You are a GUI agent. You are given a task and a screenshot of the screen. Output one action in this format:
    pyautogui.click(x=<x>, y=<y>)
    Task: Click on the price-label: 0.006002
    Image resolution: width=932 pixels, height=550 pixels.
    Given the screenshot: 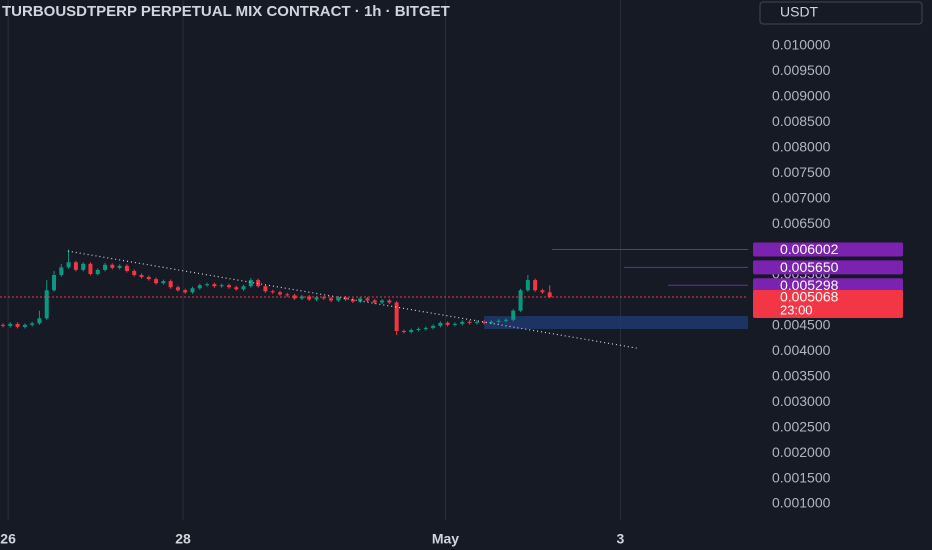 What is the action you would take?
    pyautogui.click(x=809, y=249)
    